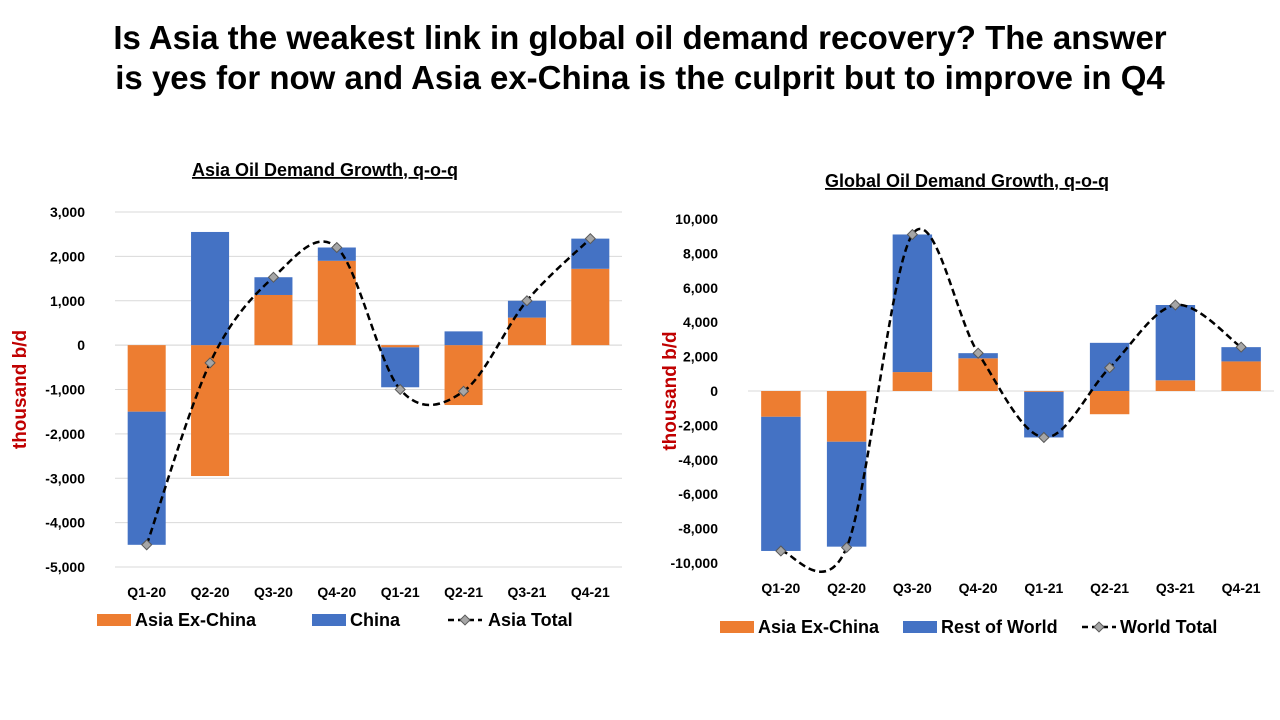 This screenshot has width=1280, height=720. Describe the element at coordinates (695, 563) in the screenshot. I see `y-tick-label: -10,000` at that location.